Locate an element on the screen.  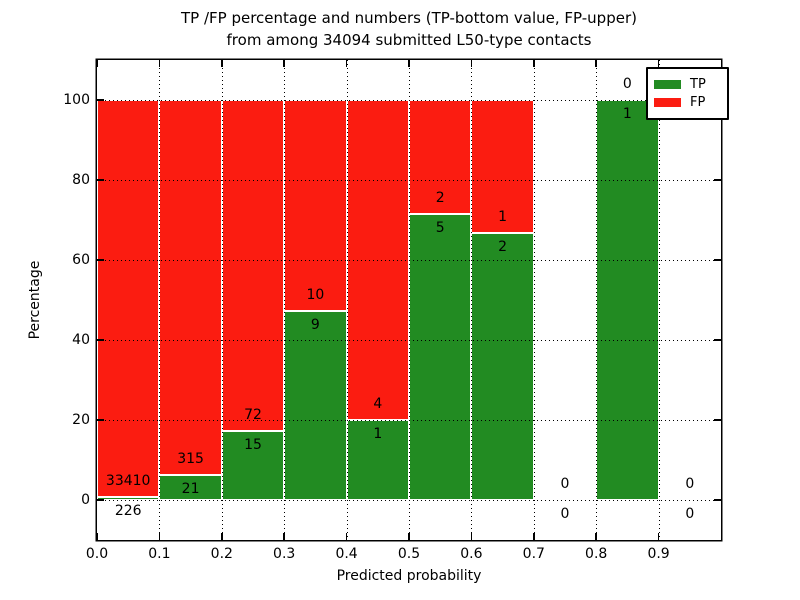
y-tick-label: 20 is located at coordinates (81, 420).